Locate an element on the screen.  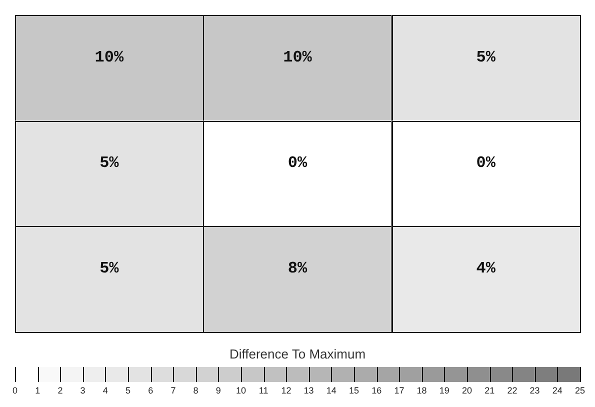
color-bar-label: 4 is located at coordinates (105, 390).